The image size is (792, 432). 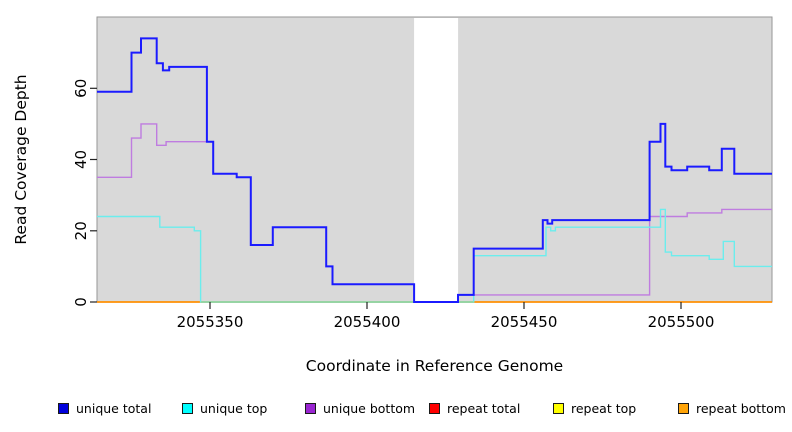 What do you see at coordinates (81, 302) in the screenshot?
I see `y-tick-label-0: 0` at bounding box center [81, 302].